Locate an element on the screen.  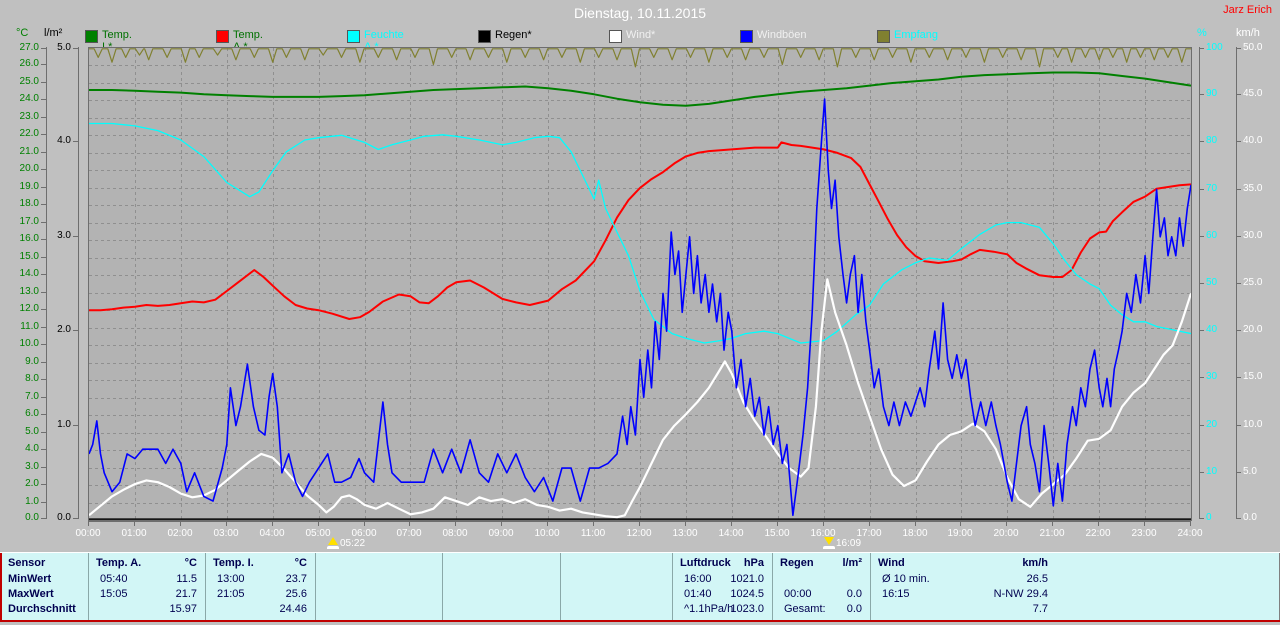
table-cell-time: ^1.1hPa/h is located at coordinates (709, 609).